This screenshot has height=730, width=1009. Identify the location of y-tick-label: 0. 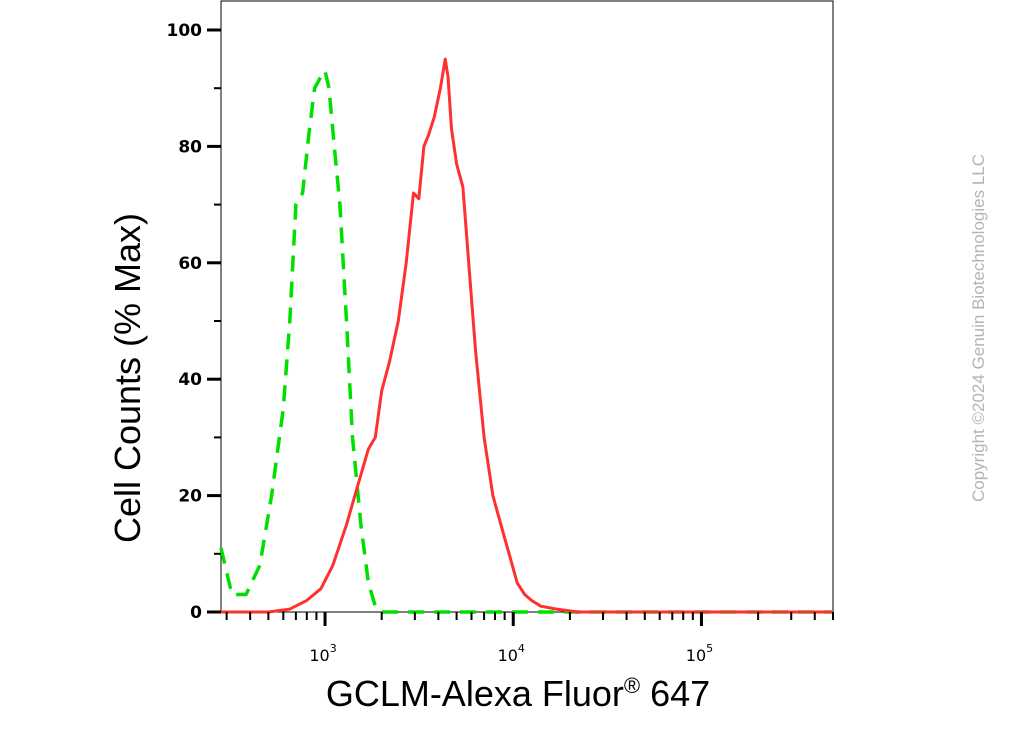
(196, 613).